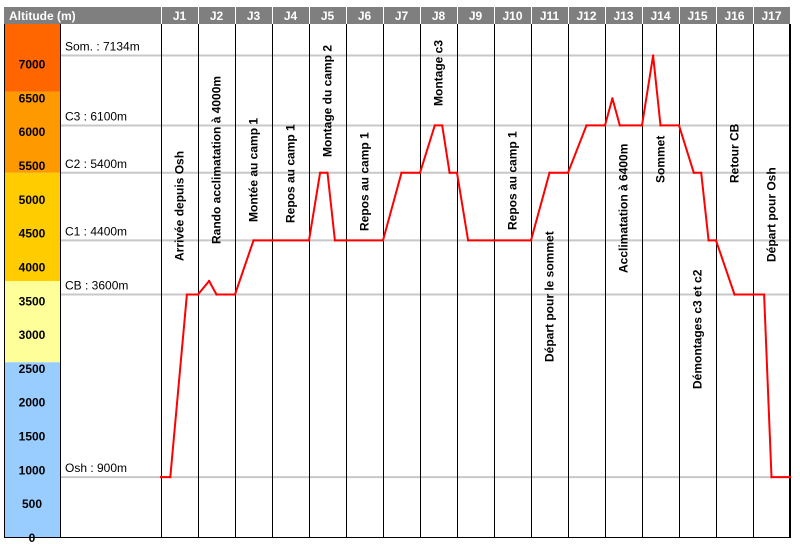  I want to click on y-tick-label: 3000, so click(32, 335).